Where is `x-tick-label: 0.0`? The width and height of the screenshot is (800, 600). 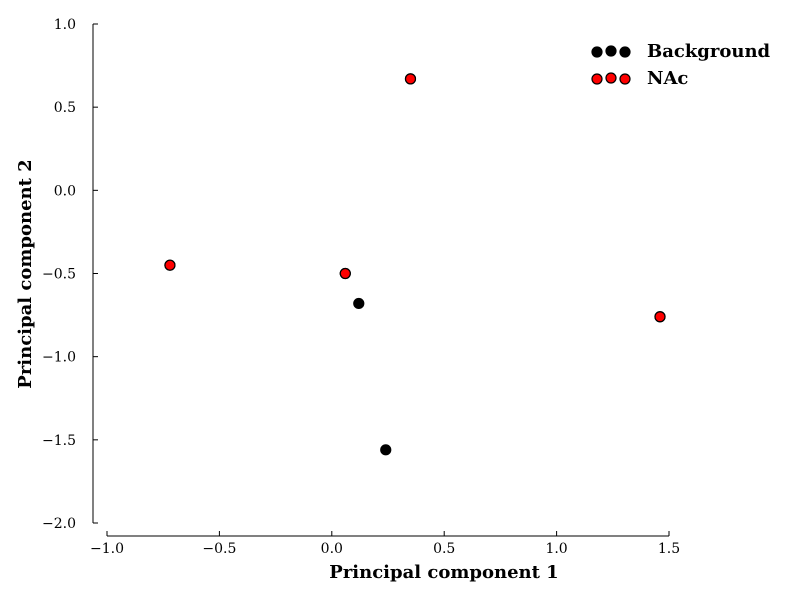
x-tick-label: 0.0 is located at coordinates (332, 549).